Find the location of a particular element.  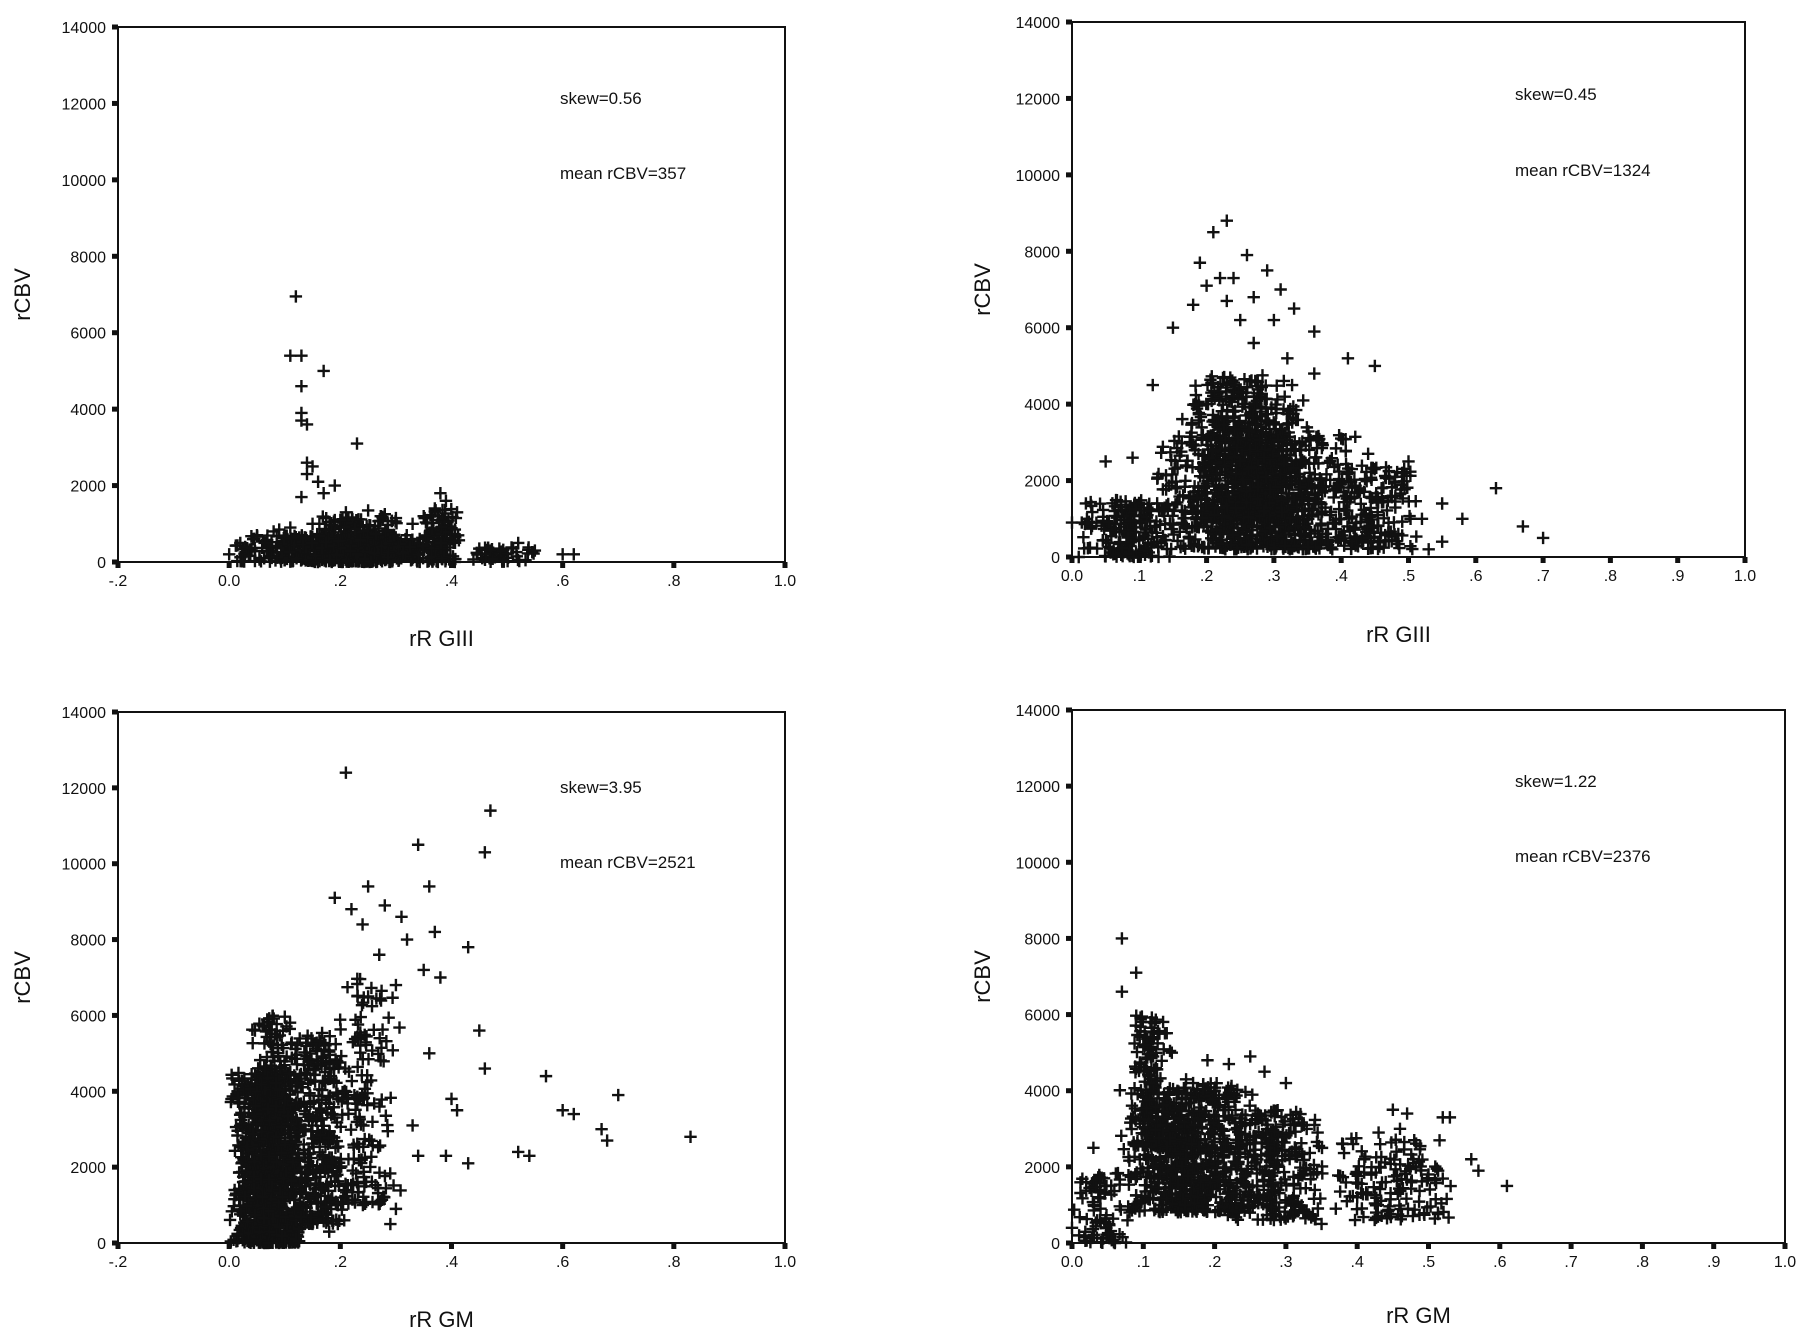

y-tick-label: 14000 is located at coordinates (1038, 23).